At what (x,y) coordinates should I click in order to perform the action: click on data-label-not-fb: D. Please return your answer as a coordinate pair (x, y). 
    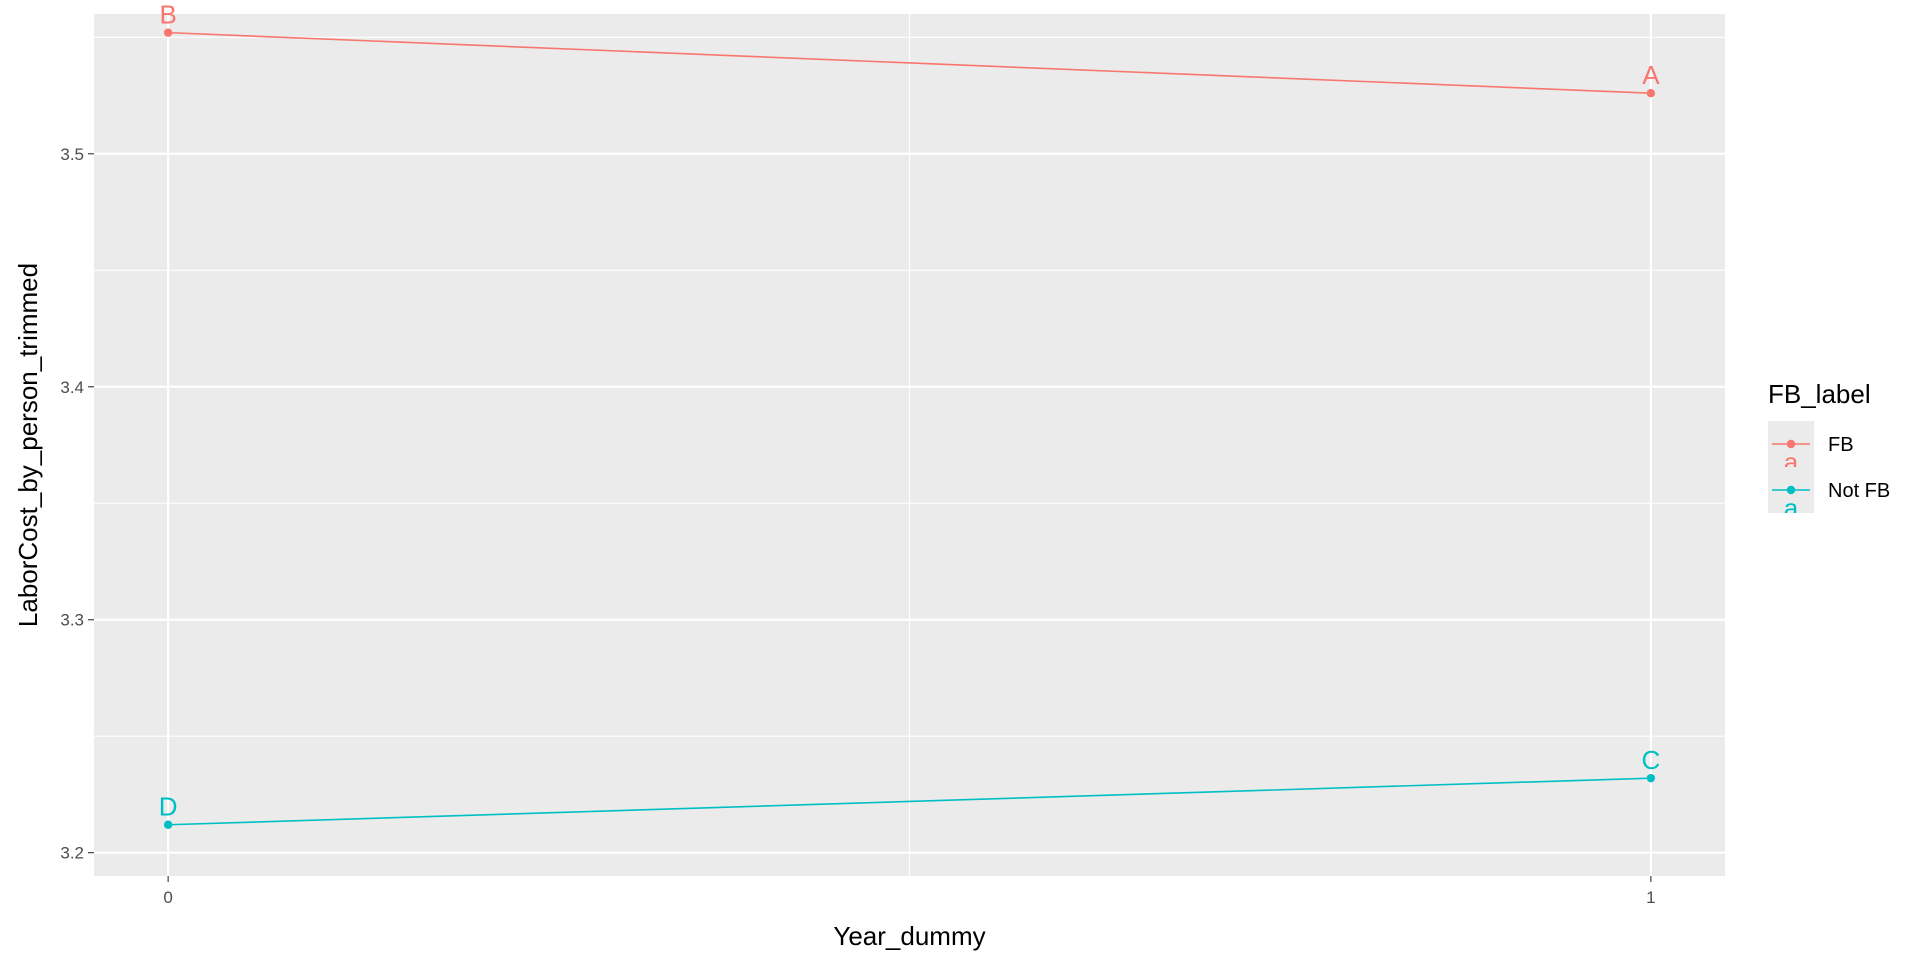
    Looking at the image, I should click on (168, 807).